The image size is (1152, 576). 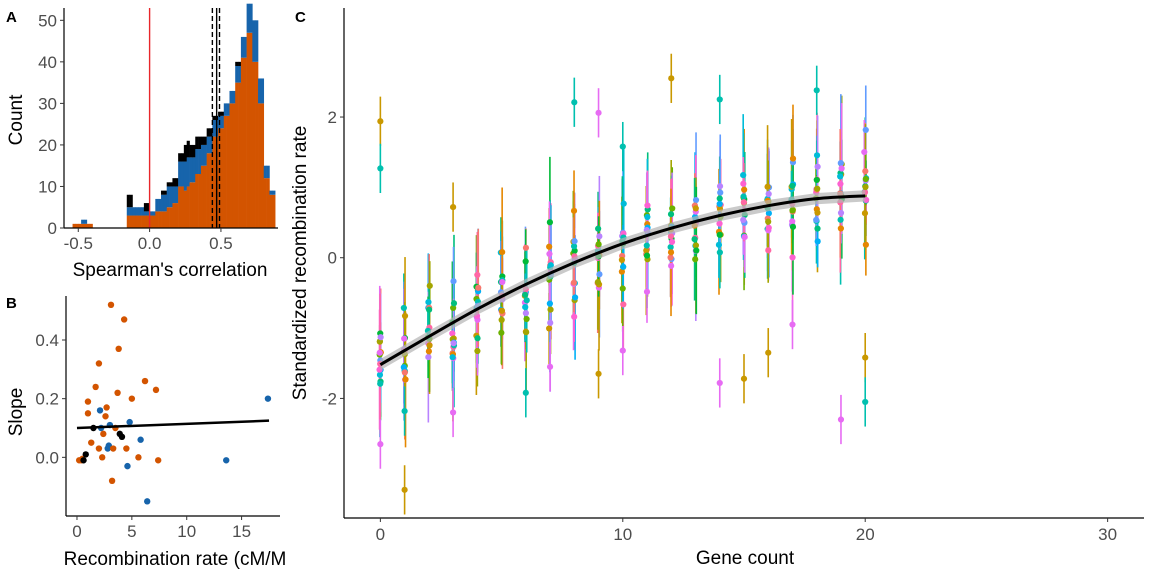 What do you see at coordinates (47, 340) in the screenshot?
I see `y-tick-label: 0.4` at bounding box center [47, 340].